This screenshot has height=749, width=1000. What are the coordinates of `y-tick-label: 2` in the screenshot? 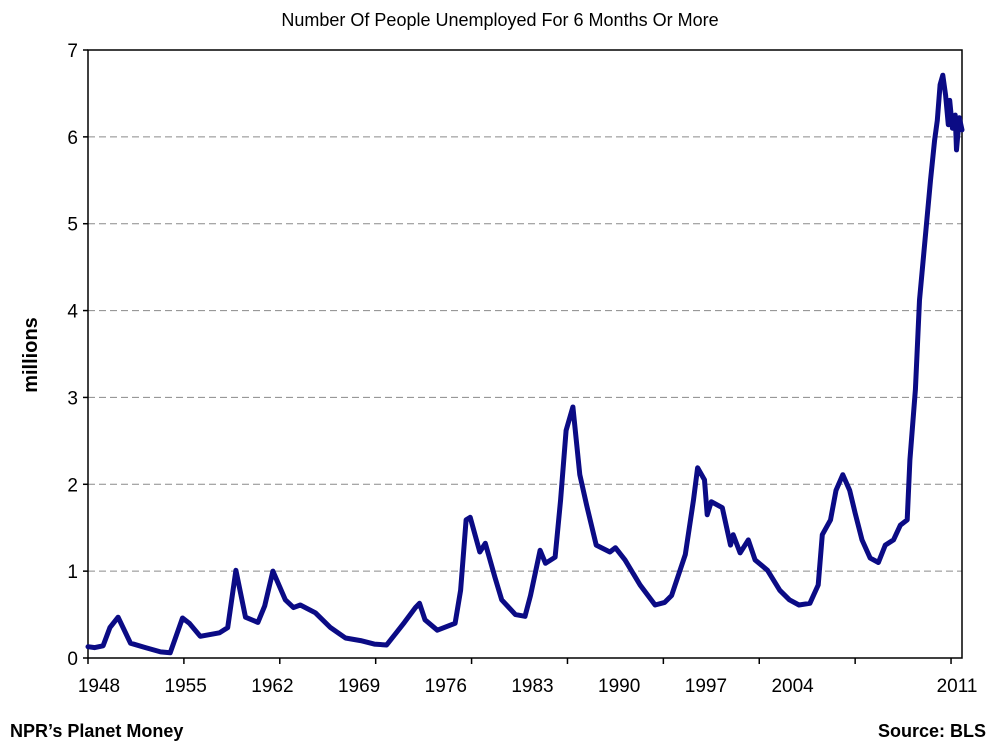 It's located at (72, 485).